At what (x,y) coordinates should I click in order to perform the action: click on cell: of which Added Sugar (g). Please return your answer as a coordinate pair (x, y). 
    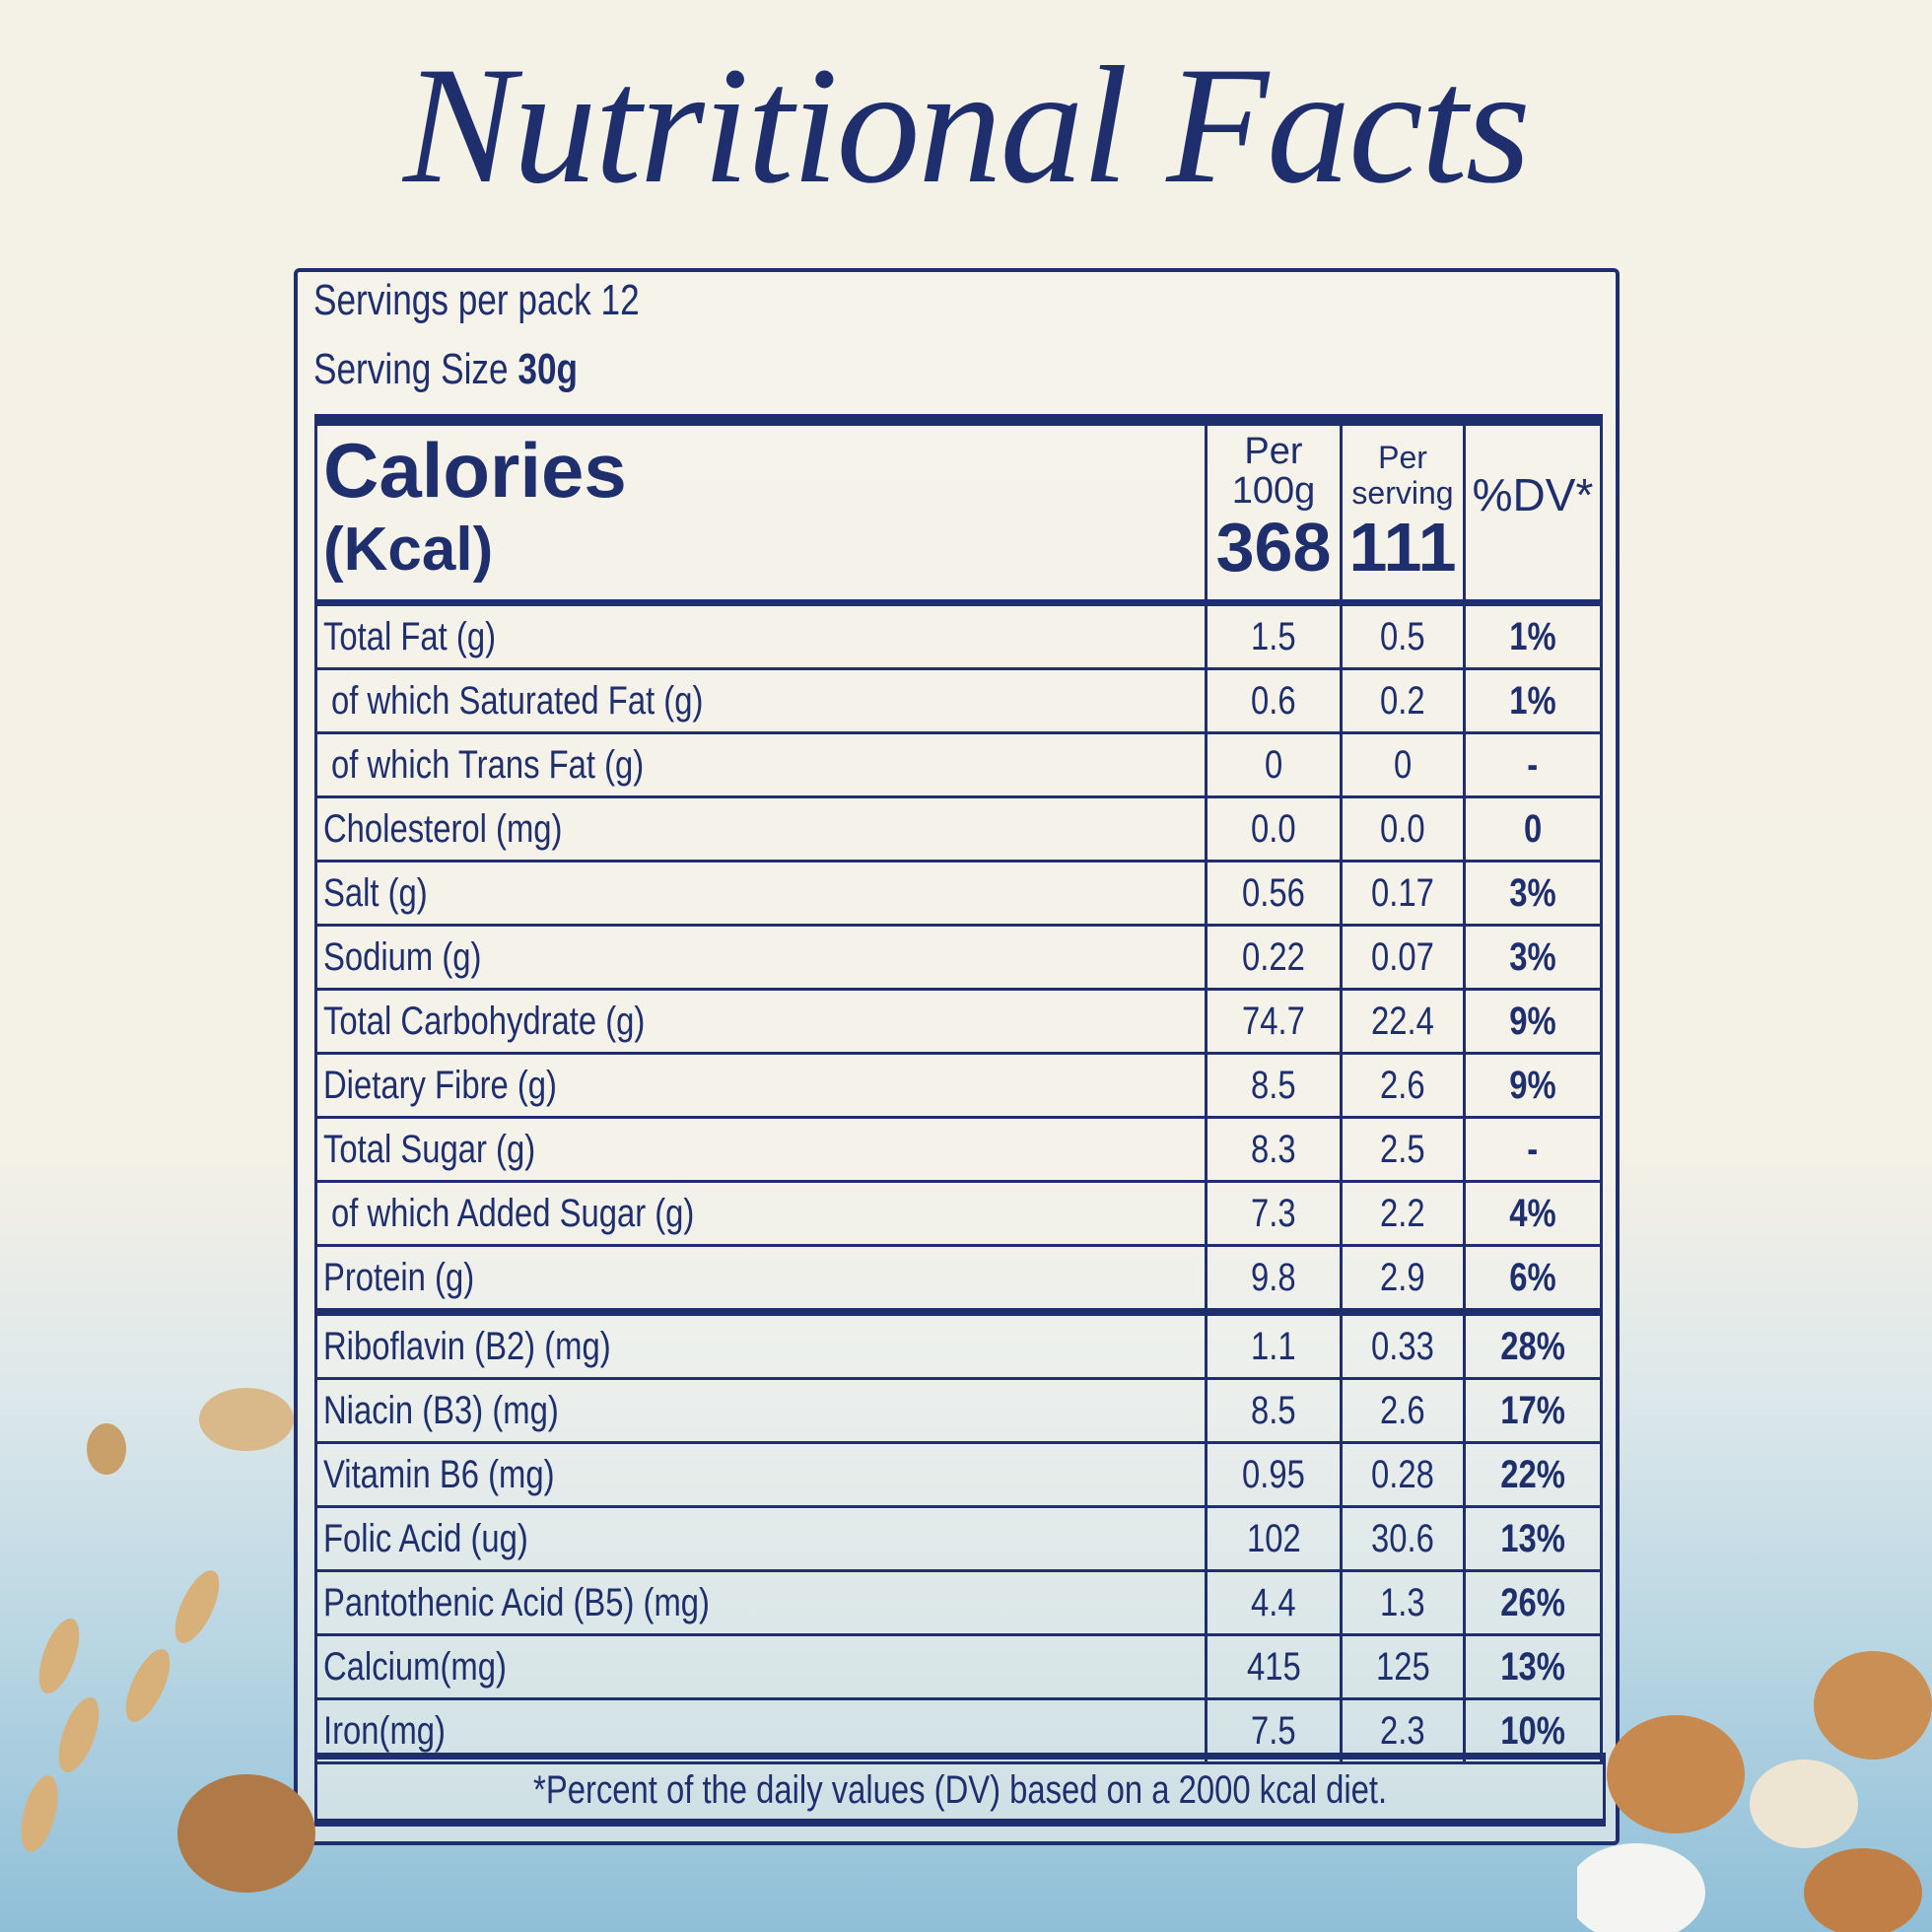
    Looking at the image, I should click on (761, 1214).